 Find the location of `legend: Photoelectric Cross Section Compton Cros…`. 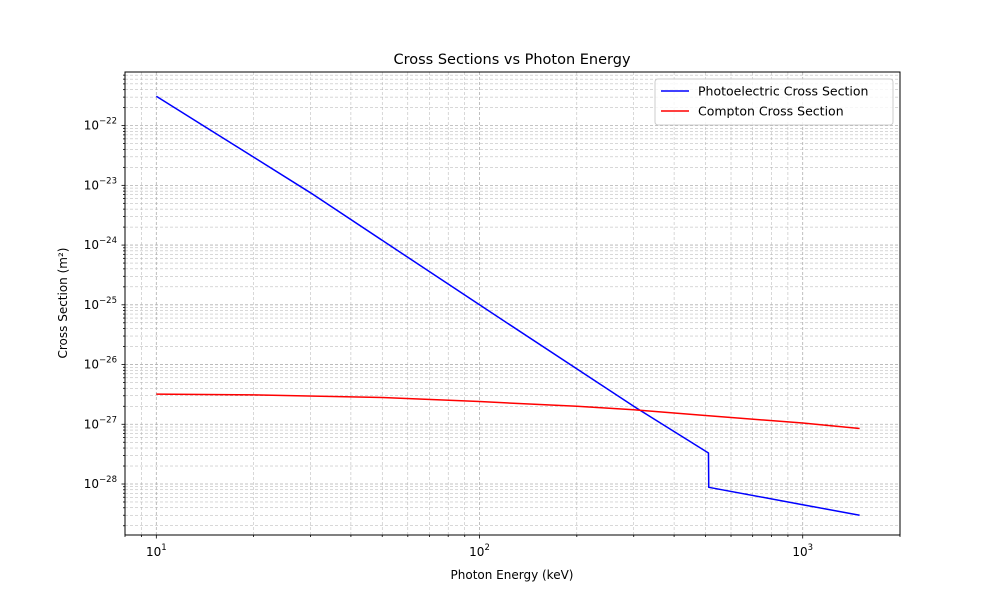

legend: Photoelectric Cross Section Compton Cros… is located at coordinates (774, 102).